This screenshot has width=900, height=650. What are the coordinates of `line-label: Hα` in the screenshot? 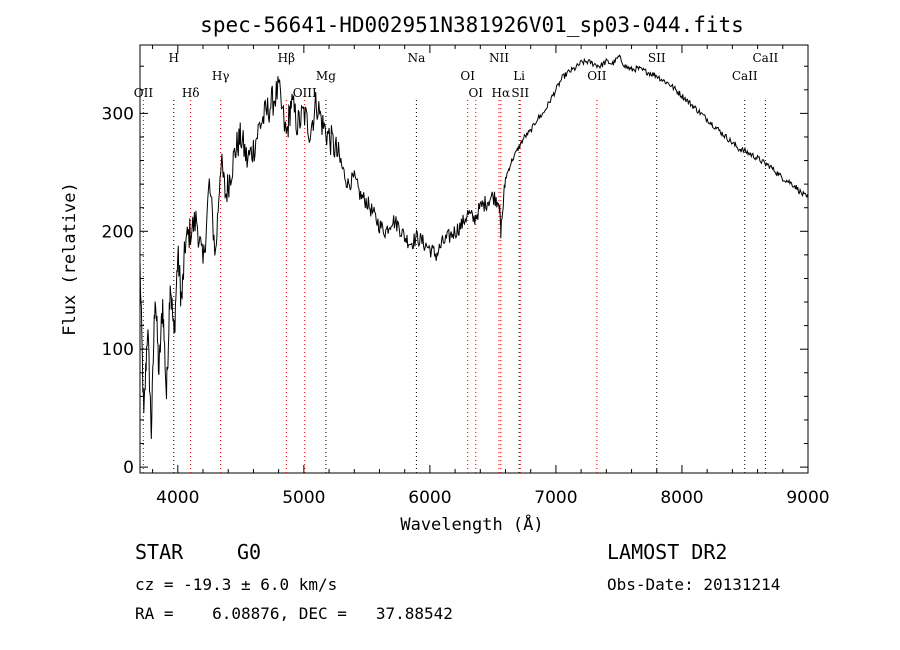 It's located at (501, 93).